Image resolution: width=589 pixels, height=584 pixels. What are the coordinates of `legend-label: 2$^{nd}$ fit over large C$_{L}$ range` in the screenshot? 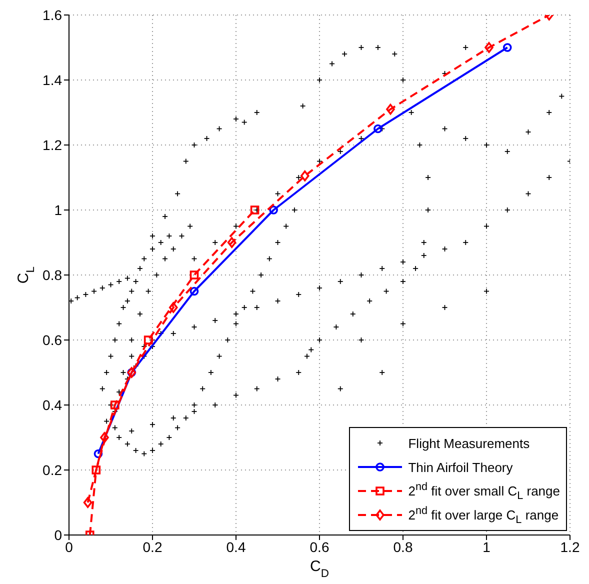 It's located at (483, 515).